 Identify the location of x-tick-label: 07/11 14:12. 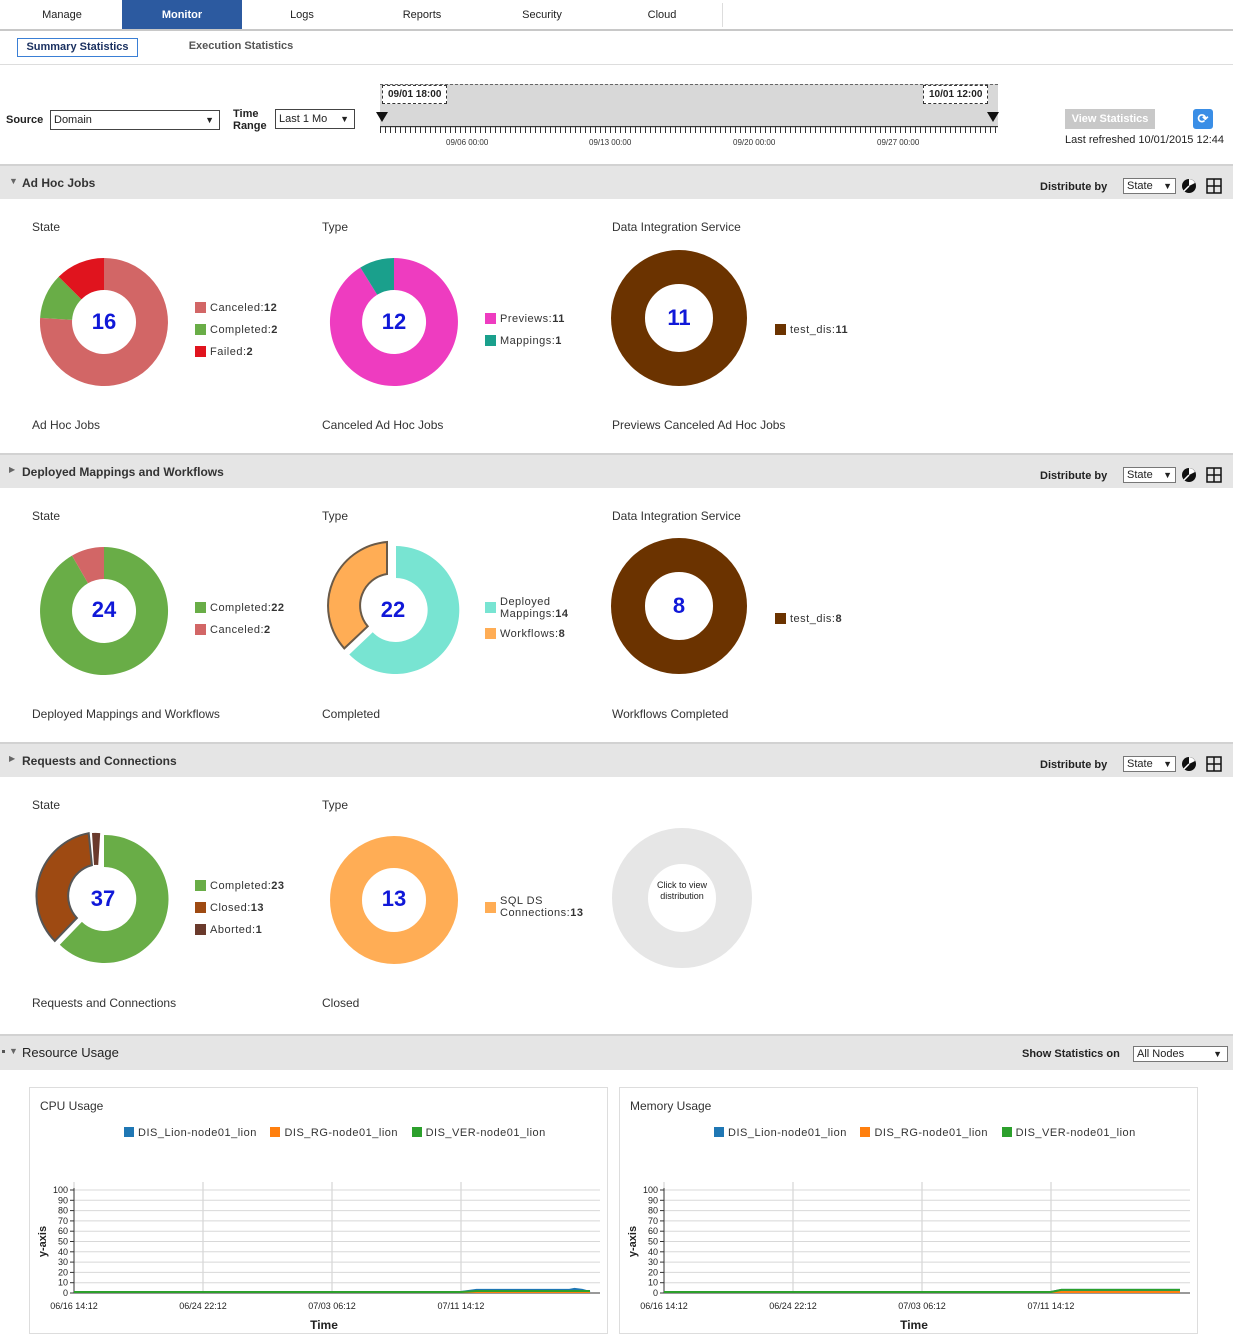
(461, 1306).